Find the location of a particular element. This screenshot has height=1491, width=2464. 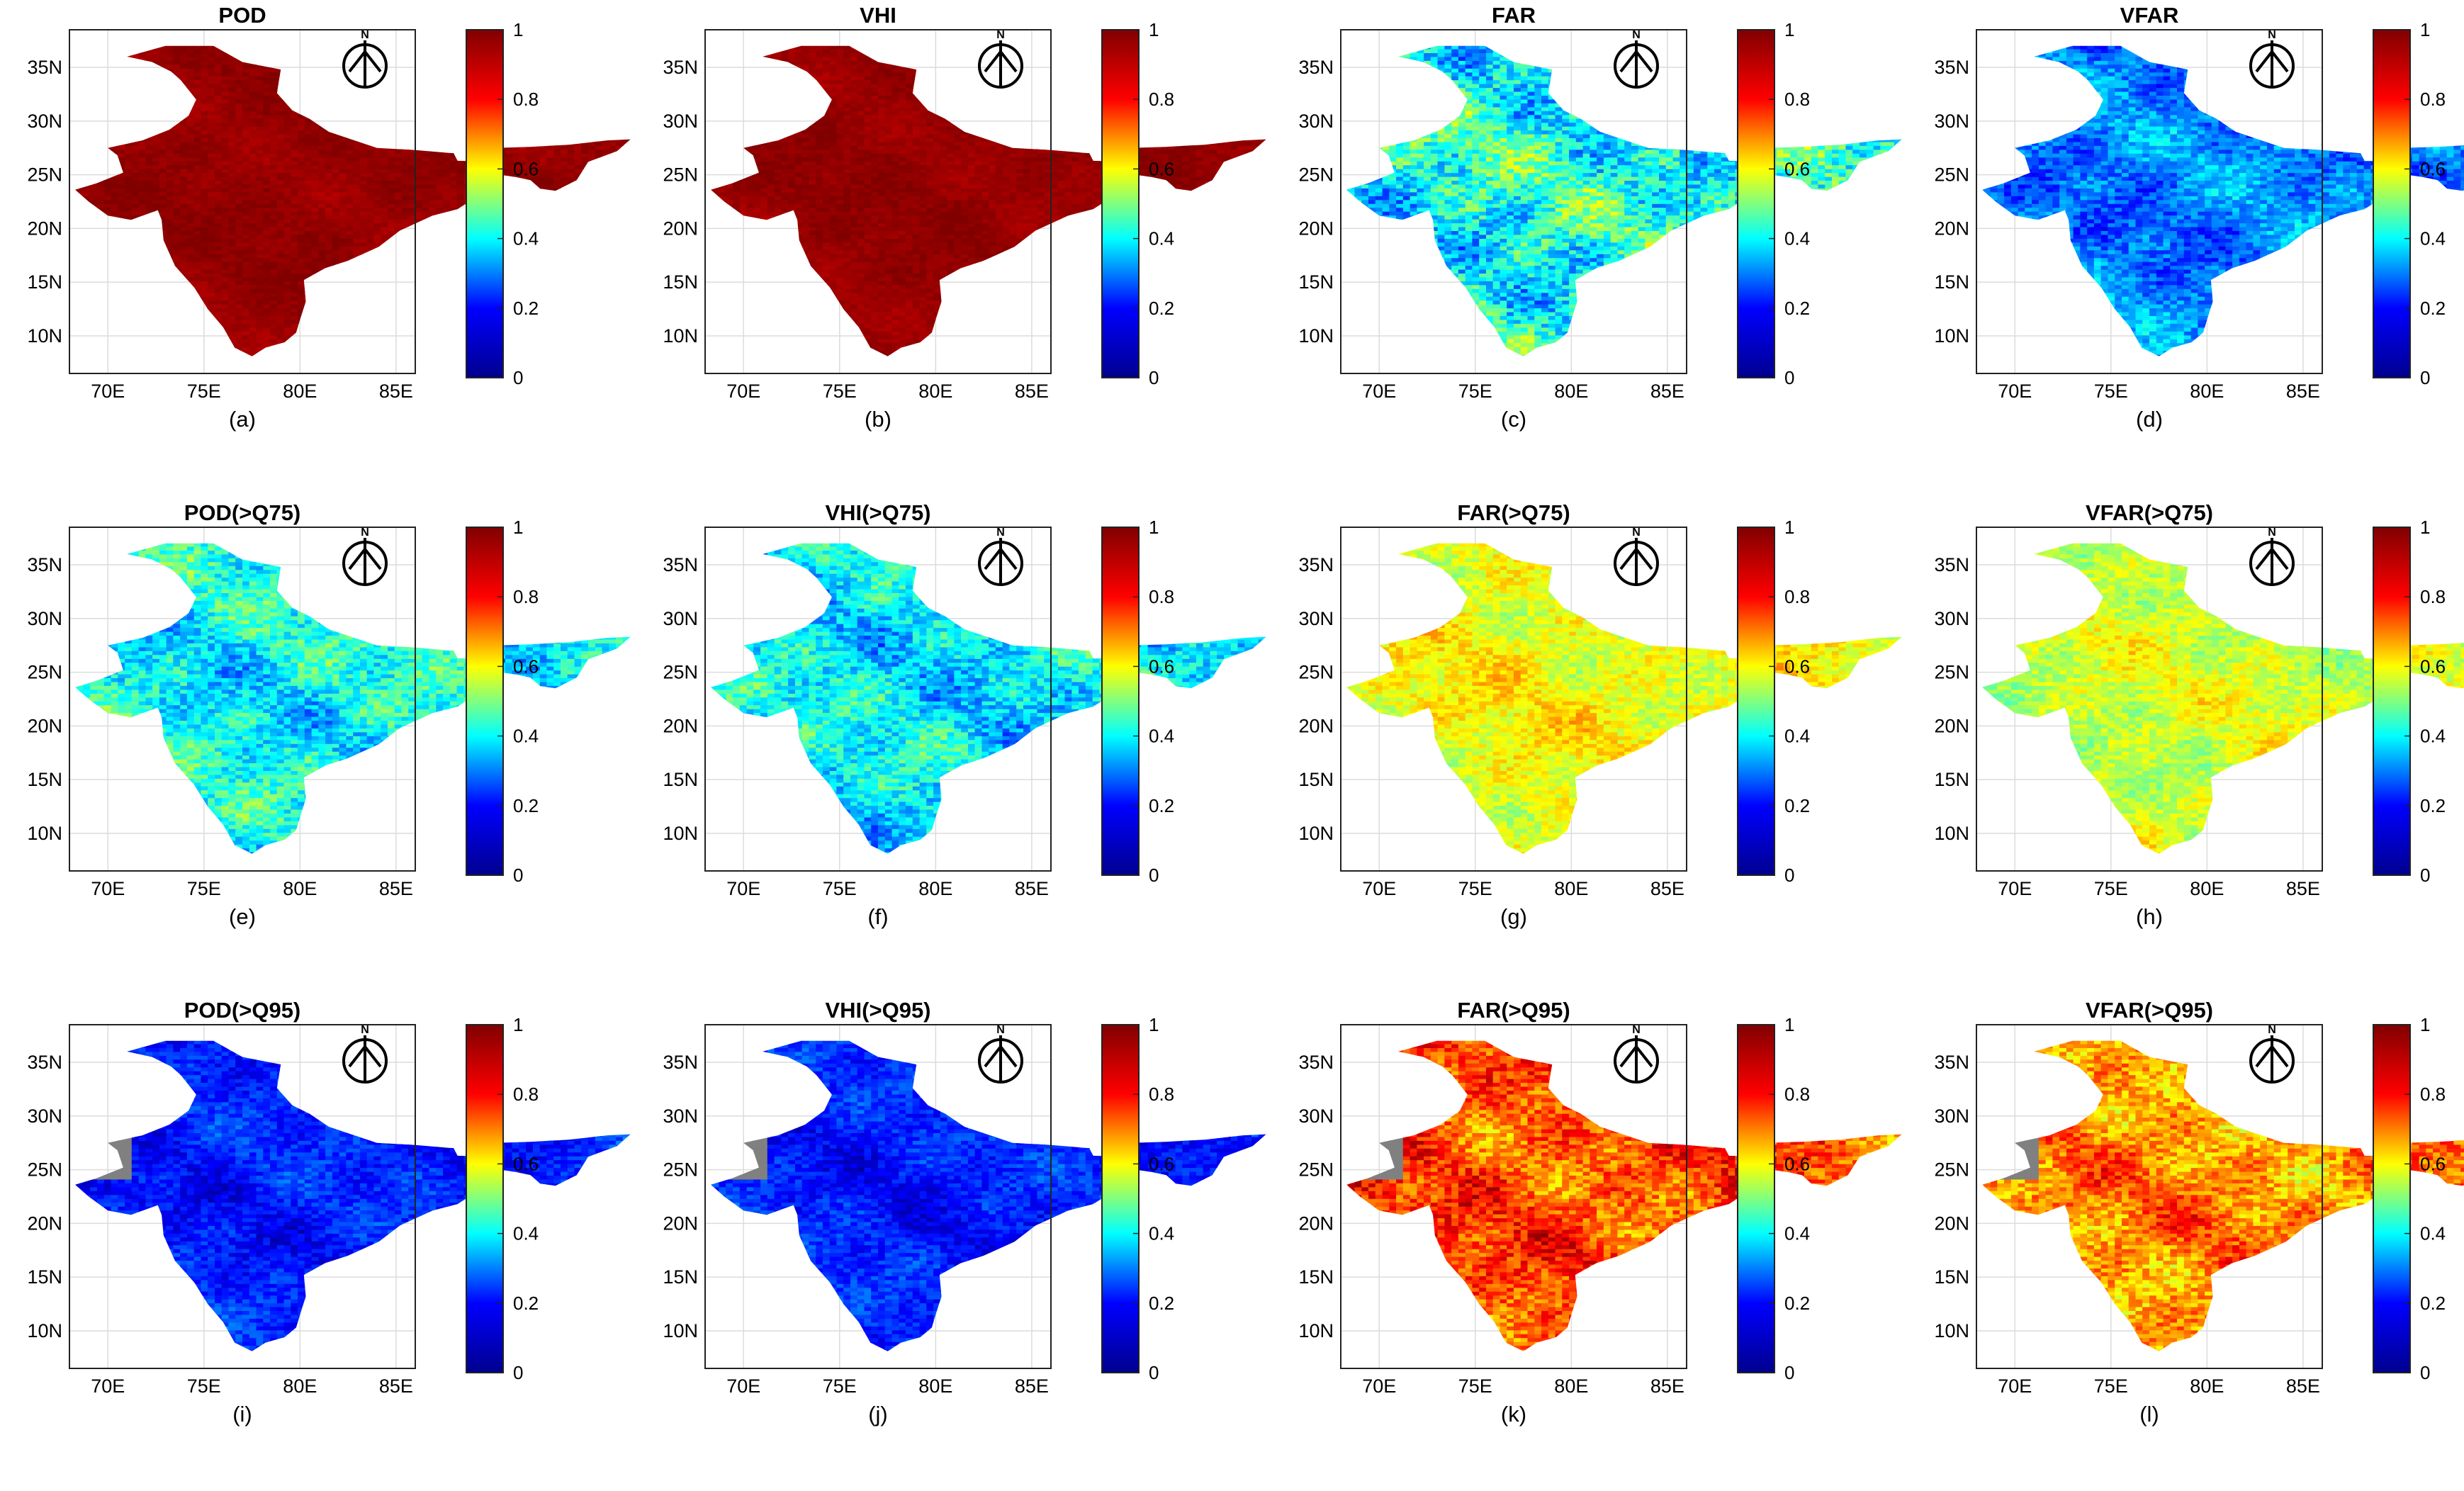

panel-sublabel: (l) is located at coordinates (2149, 1415).